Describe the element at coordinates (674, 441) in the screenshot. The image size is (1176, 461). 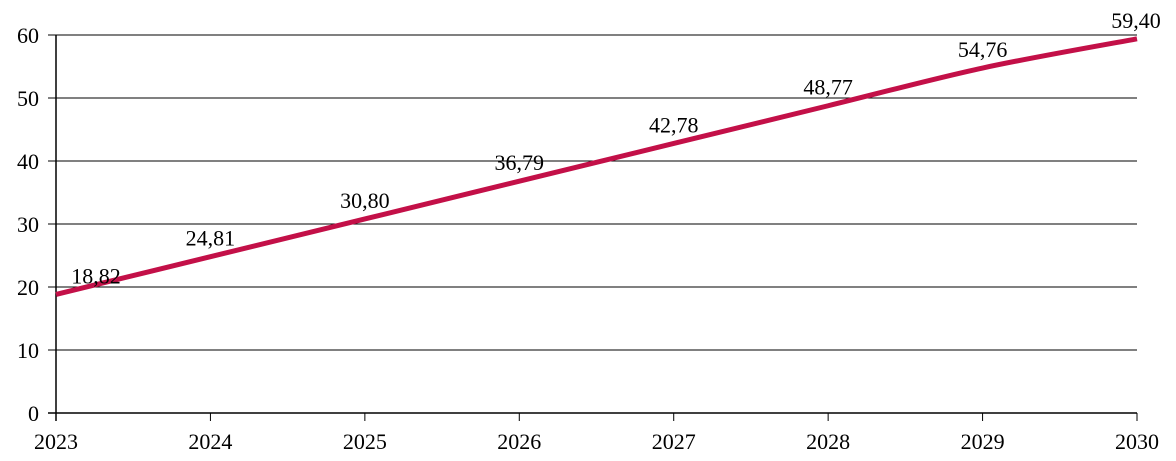
I see `x-tick-label: 2027` at that location.